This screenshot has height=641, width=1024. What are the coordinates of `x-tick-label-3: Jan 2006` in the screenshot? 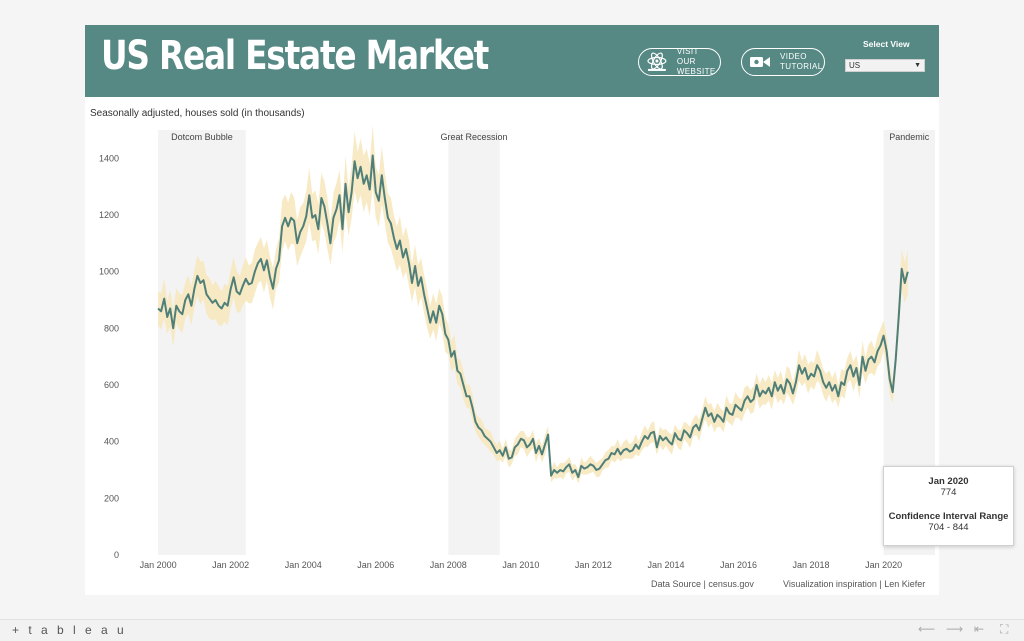 It's located at (375, 565).